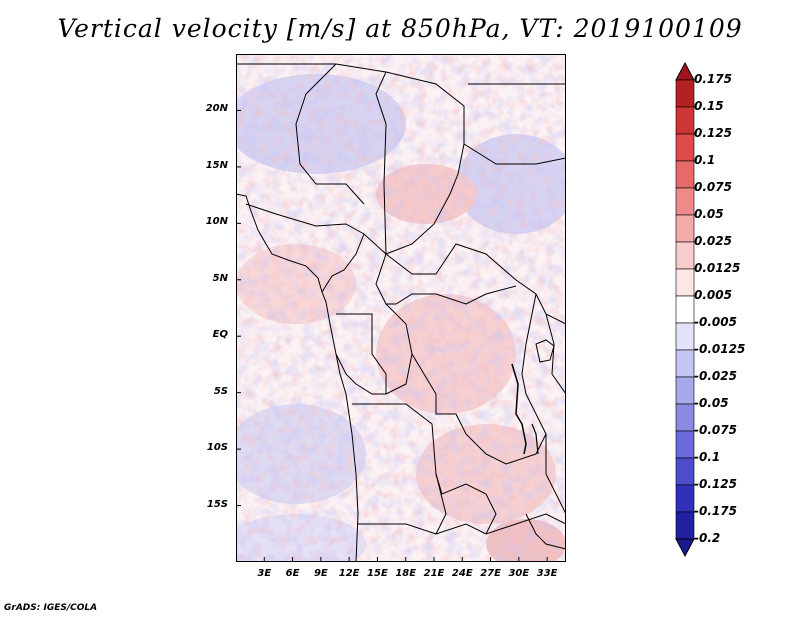 The width and height of the screenshot is (800, 618). What do you see at coordinates (685, 547) in the screenshot?
I see `colorbar-bottom-arrow` at bounding box center [685, 547].